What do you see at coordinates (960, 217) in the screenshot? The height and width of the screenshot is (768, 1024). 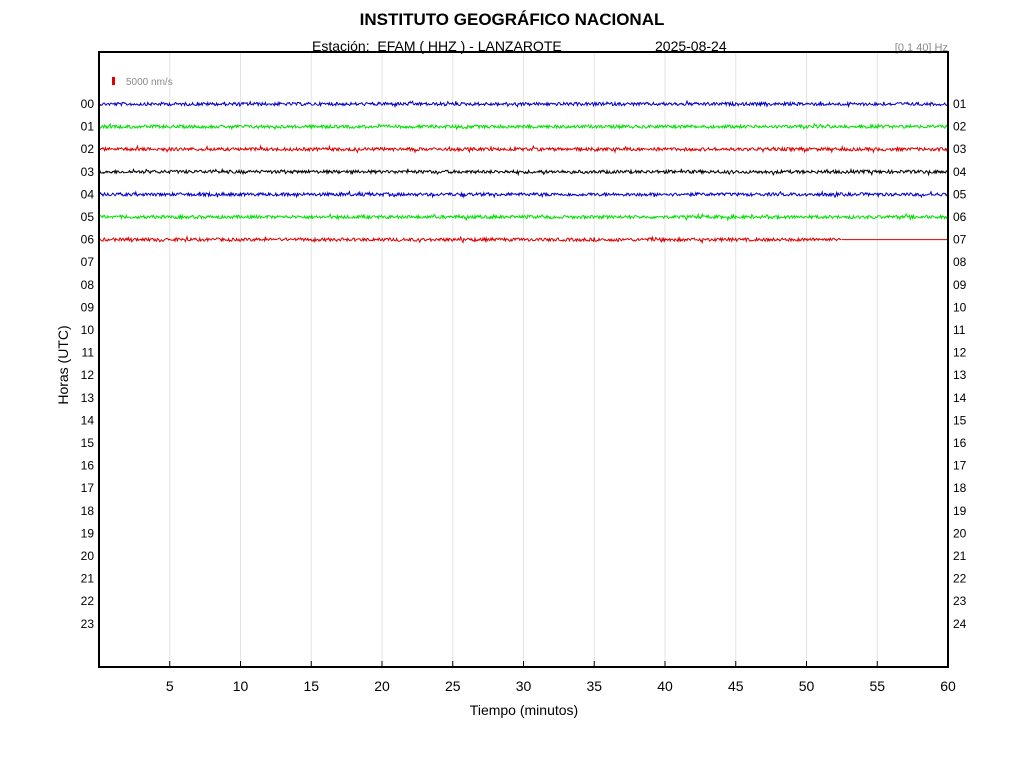 I see `right-hour-label: 06` at bounding box center [960, 217].